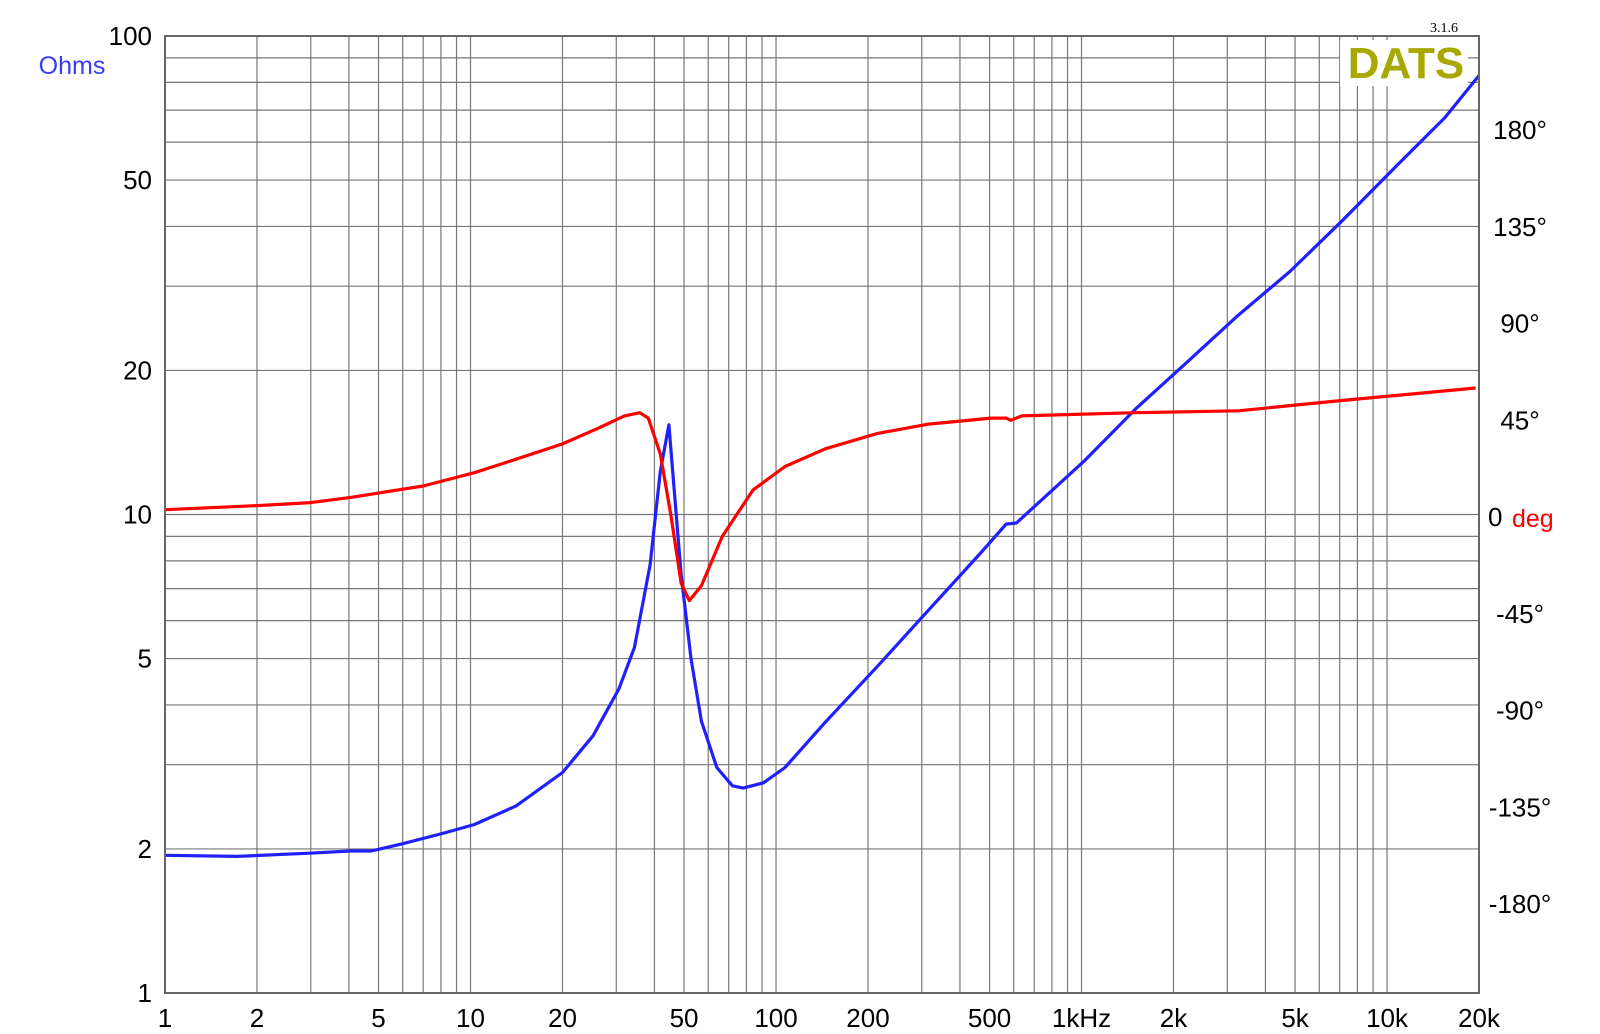 This screenshot has height=1034, width=1600. What do you see at coordinates (165, 1018) in the screenshot?
I see `x-tick-label: 1` at bounding box center [165, 1018].